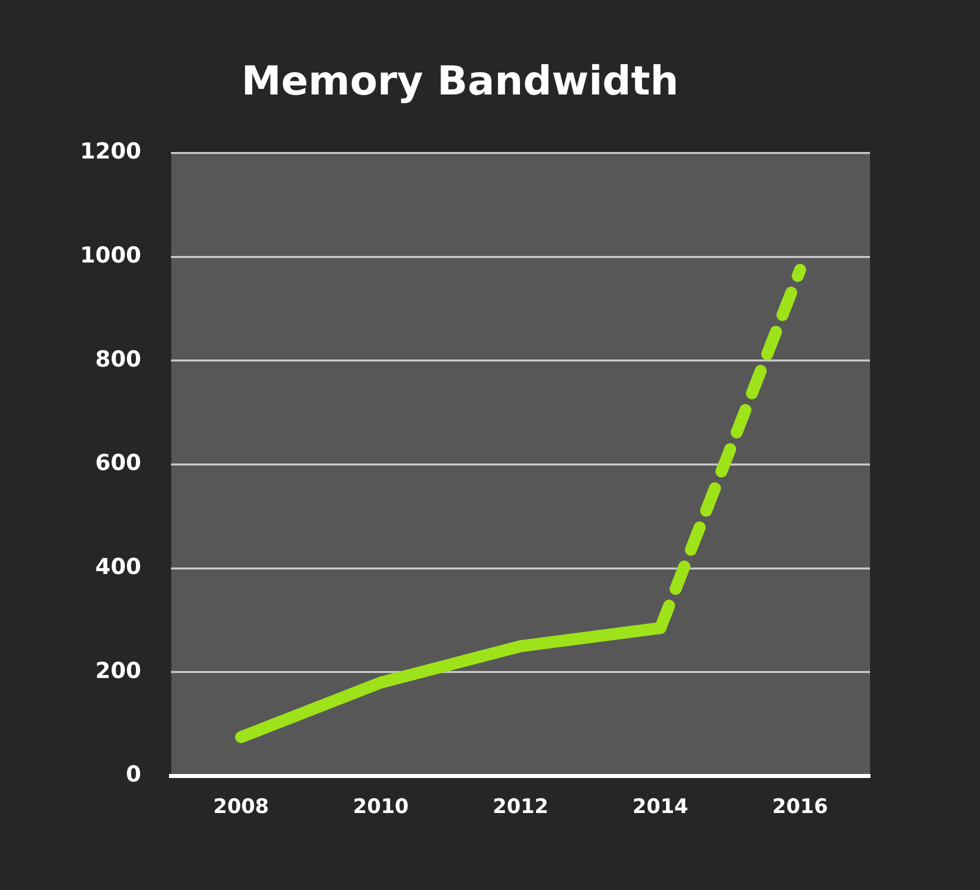 This screenshot has width=980, height=890. I want to click on y-tick-label: 400, so click(118, 567).